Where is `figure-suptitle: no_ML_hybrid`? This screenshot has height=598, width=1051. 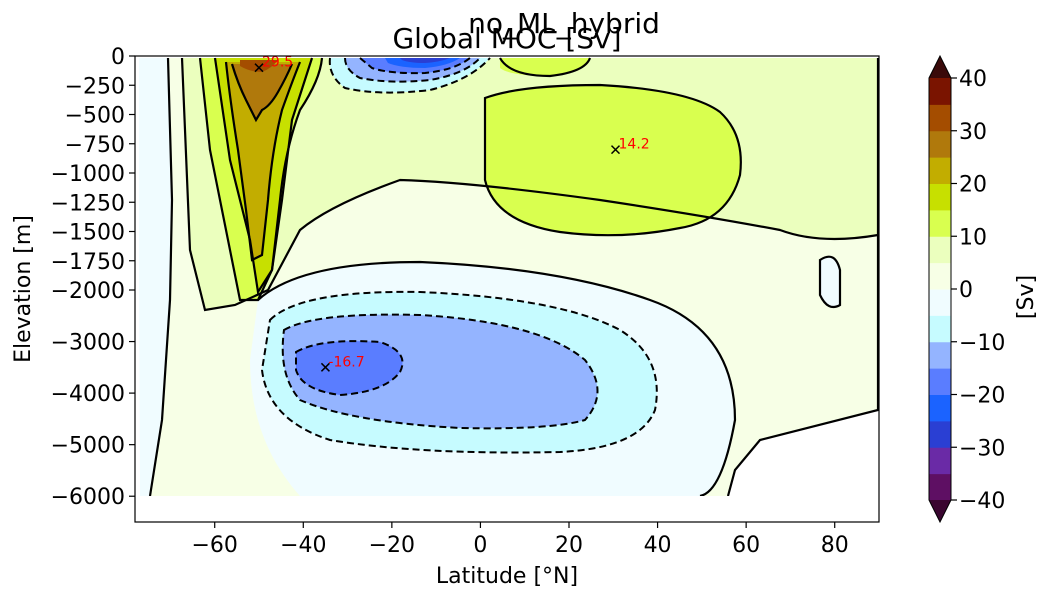 figure-suptitle: no_ML_hybrid is located at coordinates (564, 23).